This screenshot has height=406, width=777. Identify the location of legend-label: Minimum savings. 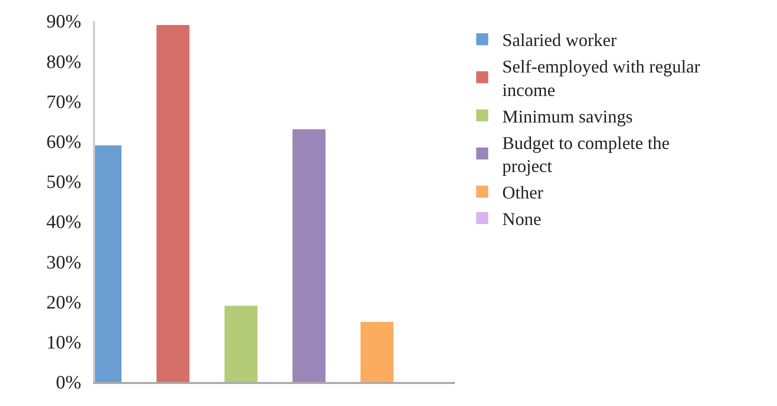
(567, 116).